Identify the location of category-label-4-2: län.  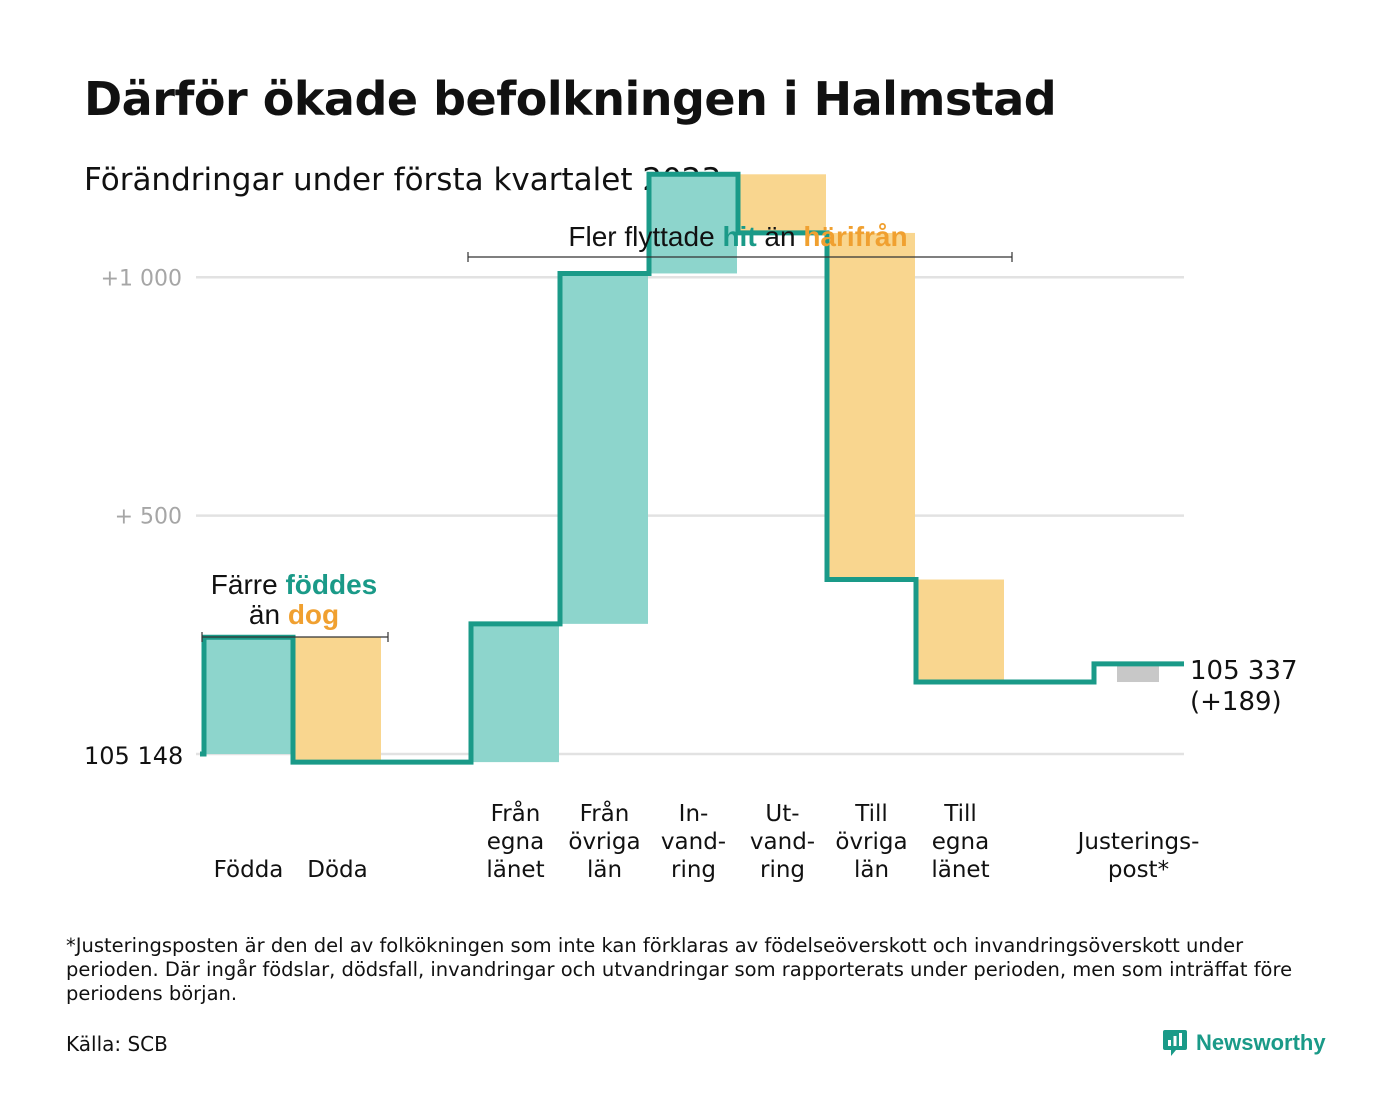
(604, 870).